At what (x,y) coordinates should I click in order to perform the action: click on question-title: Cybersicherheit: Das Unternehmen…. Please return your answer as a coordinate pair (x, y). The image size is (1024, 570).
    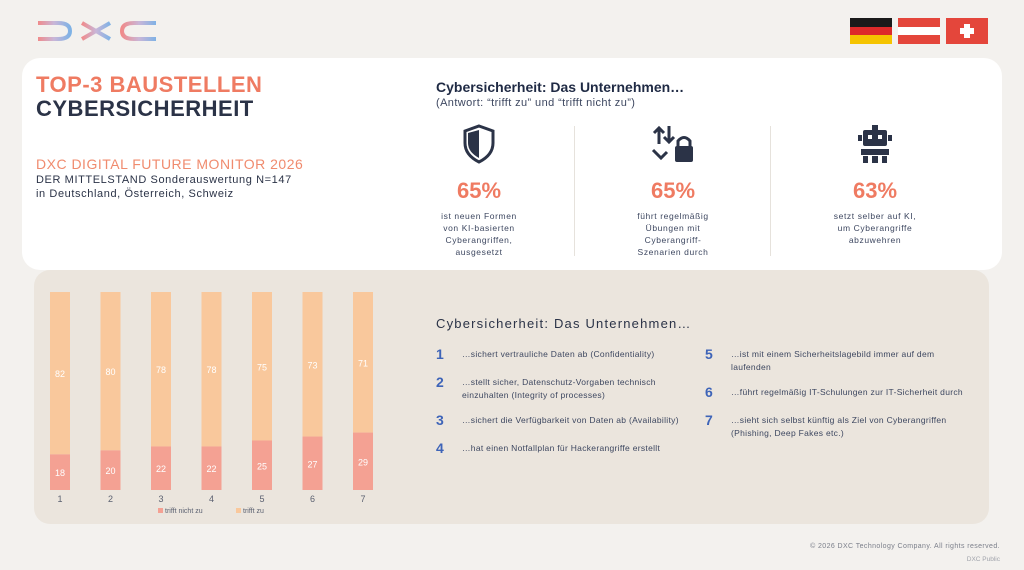
    Looking at the image, I should click on (560, 87).